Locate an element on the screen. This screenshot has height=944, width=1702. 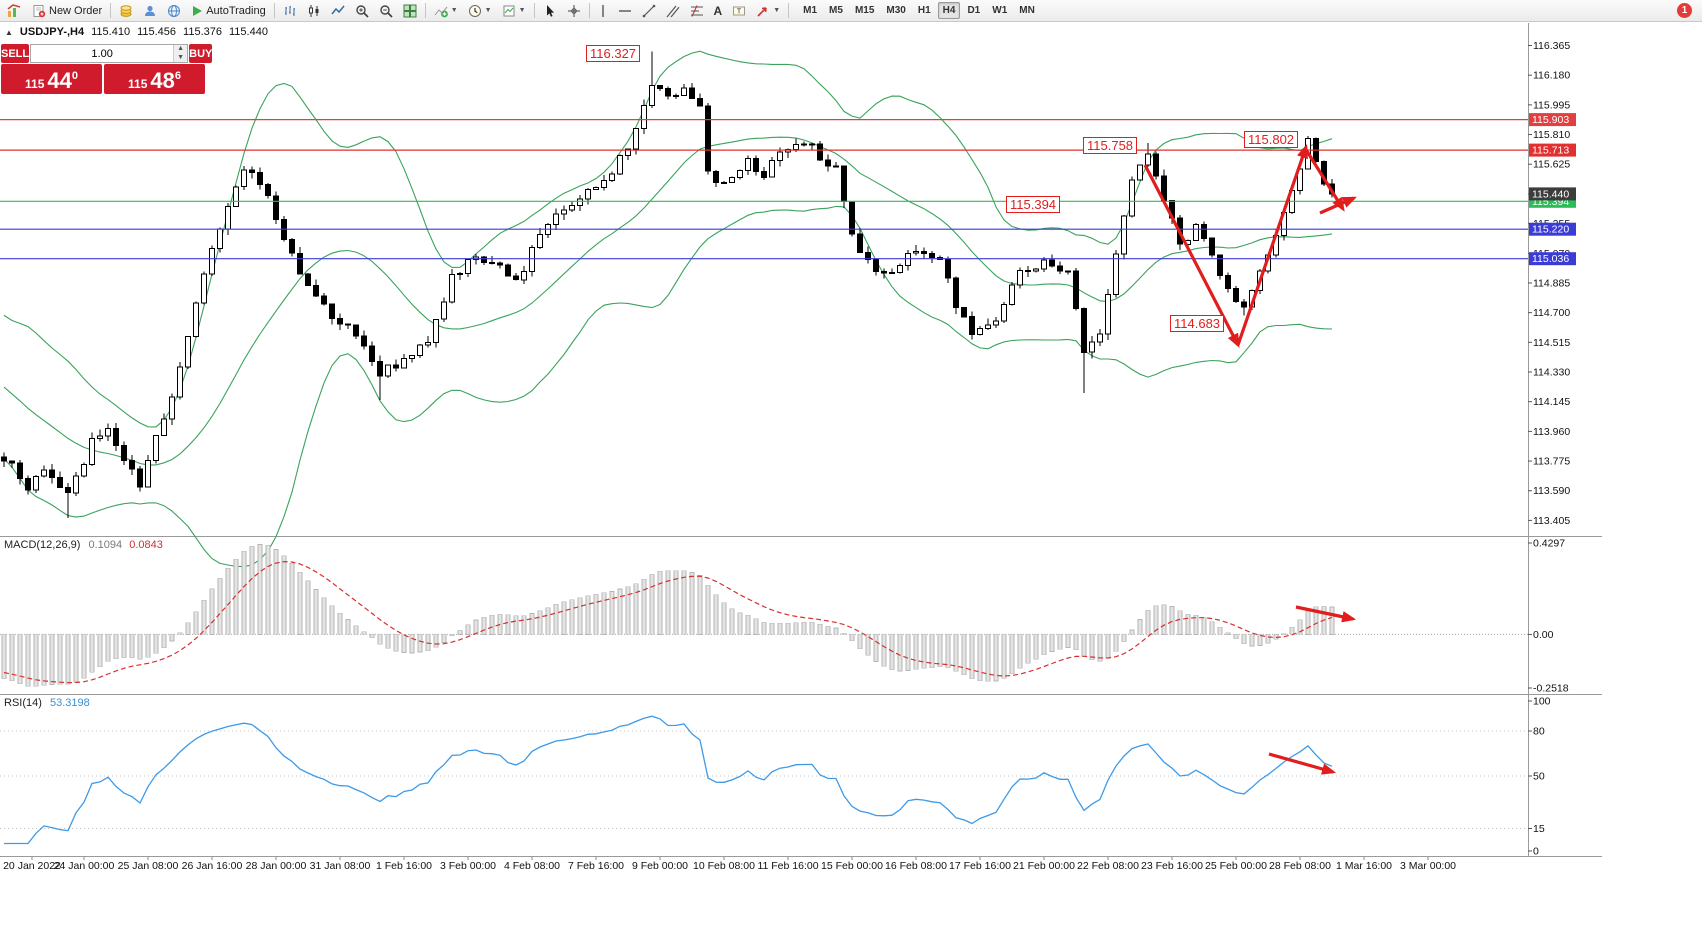
price-tick-label: 113.590 is located at coordinates (1551, 491).